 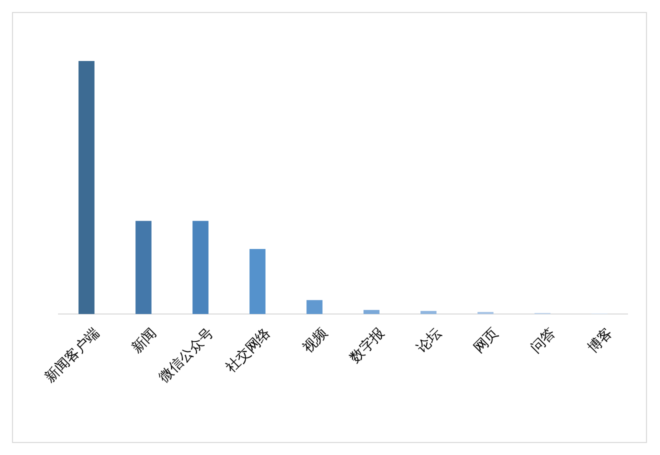 What do you see at coordinates (486, 340) in the screenshot?
I see `x-tick-label: 网页` at bounding box center [486, 340].